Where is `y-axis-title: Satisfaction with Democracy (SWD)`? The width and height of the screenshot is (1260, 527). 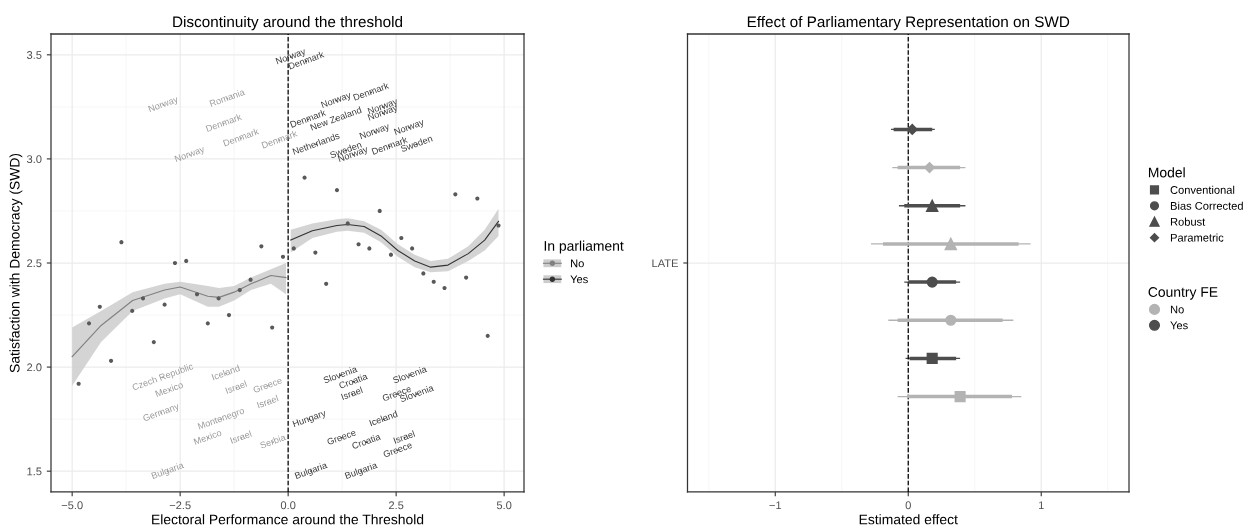 y-axis-title: Satisfaction with Democracy (SWD) is located at coordinates (16, 263).